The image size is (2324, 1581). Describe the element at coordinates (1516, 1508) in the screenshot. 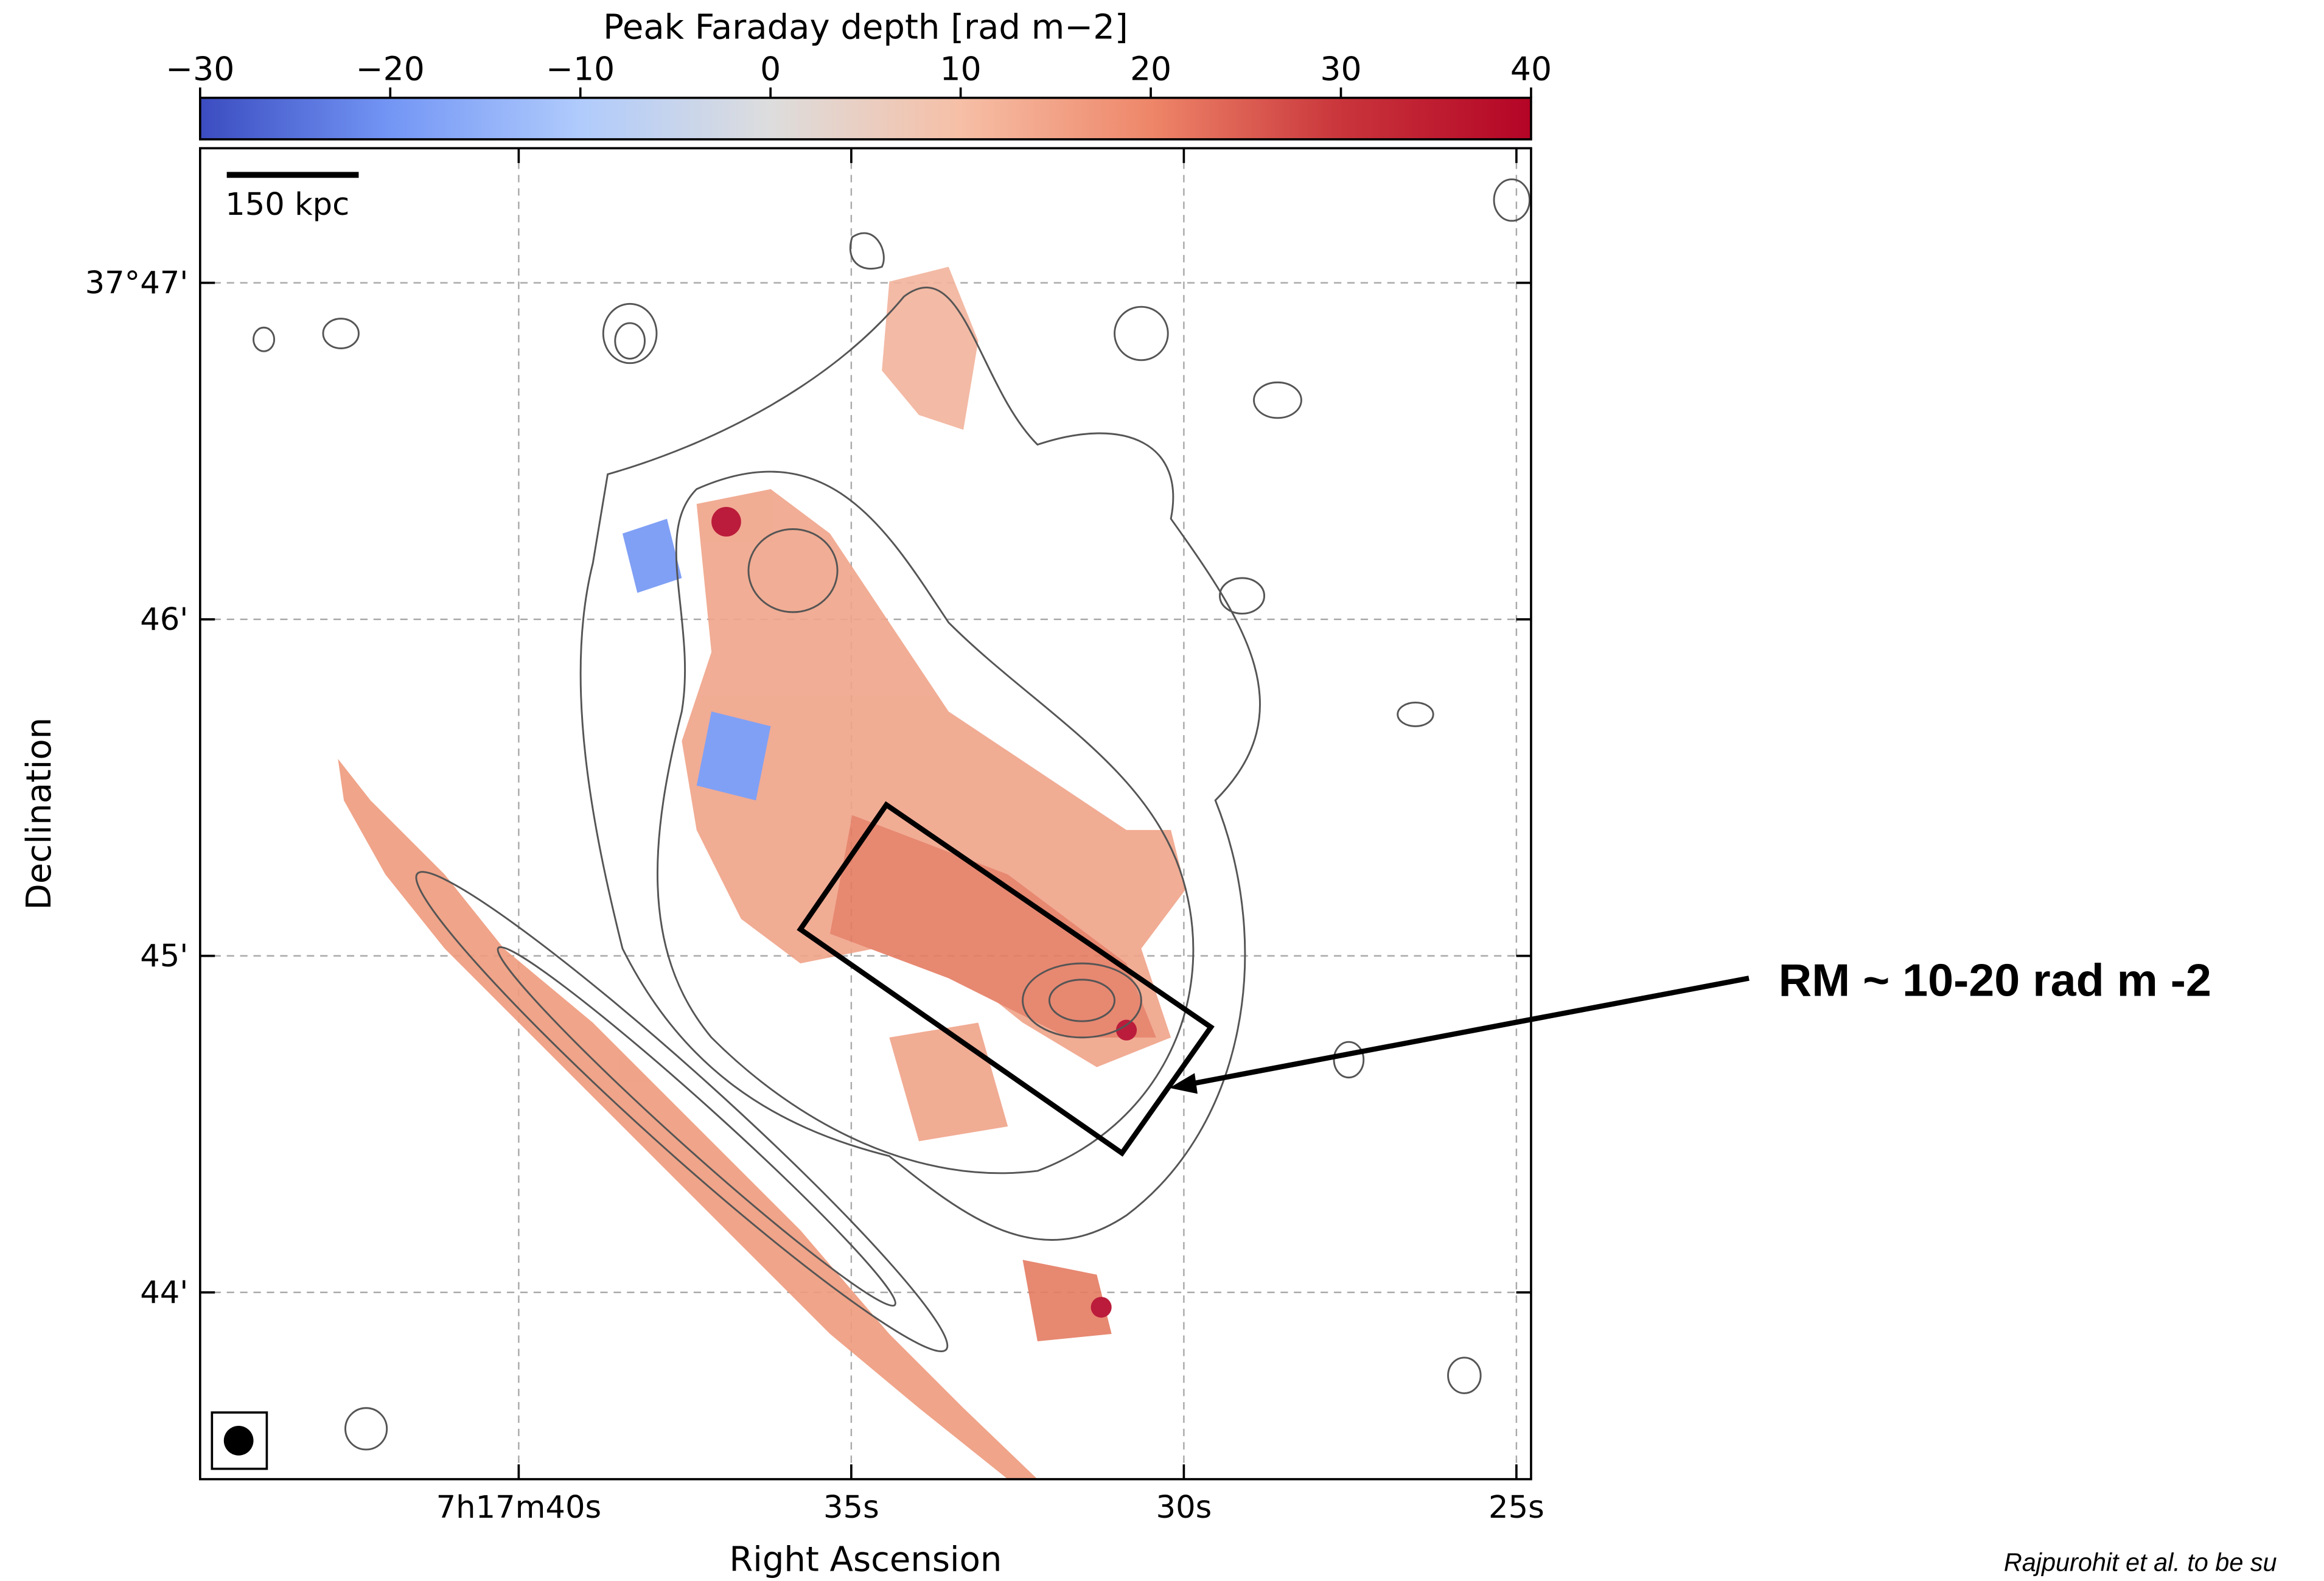

I see `x-tick-label: 25s` at that location.